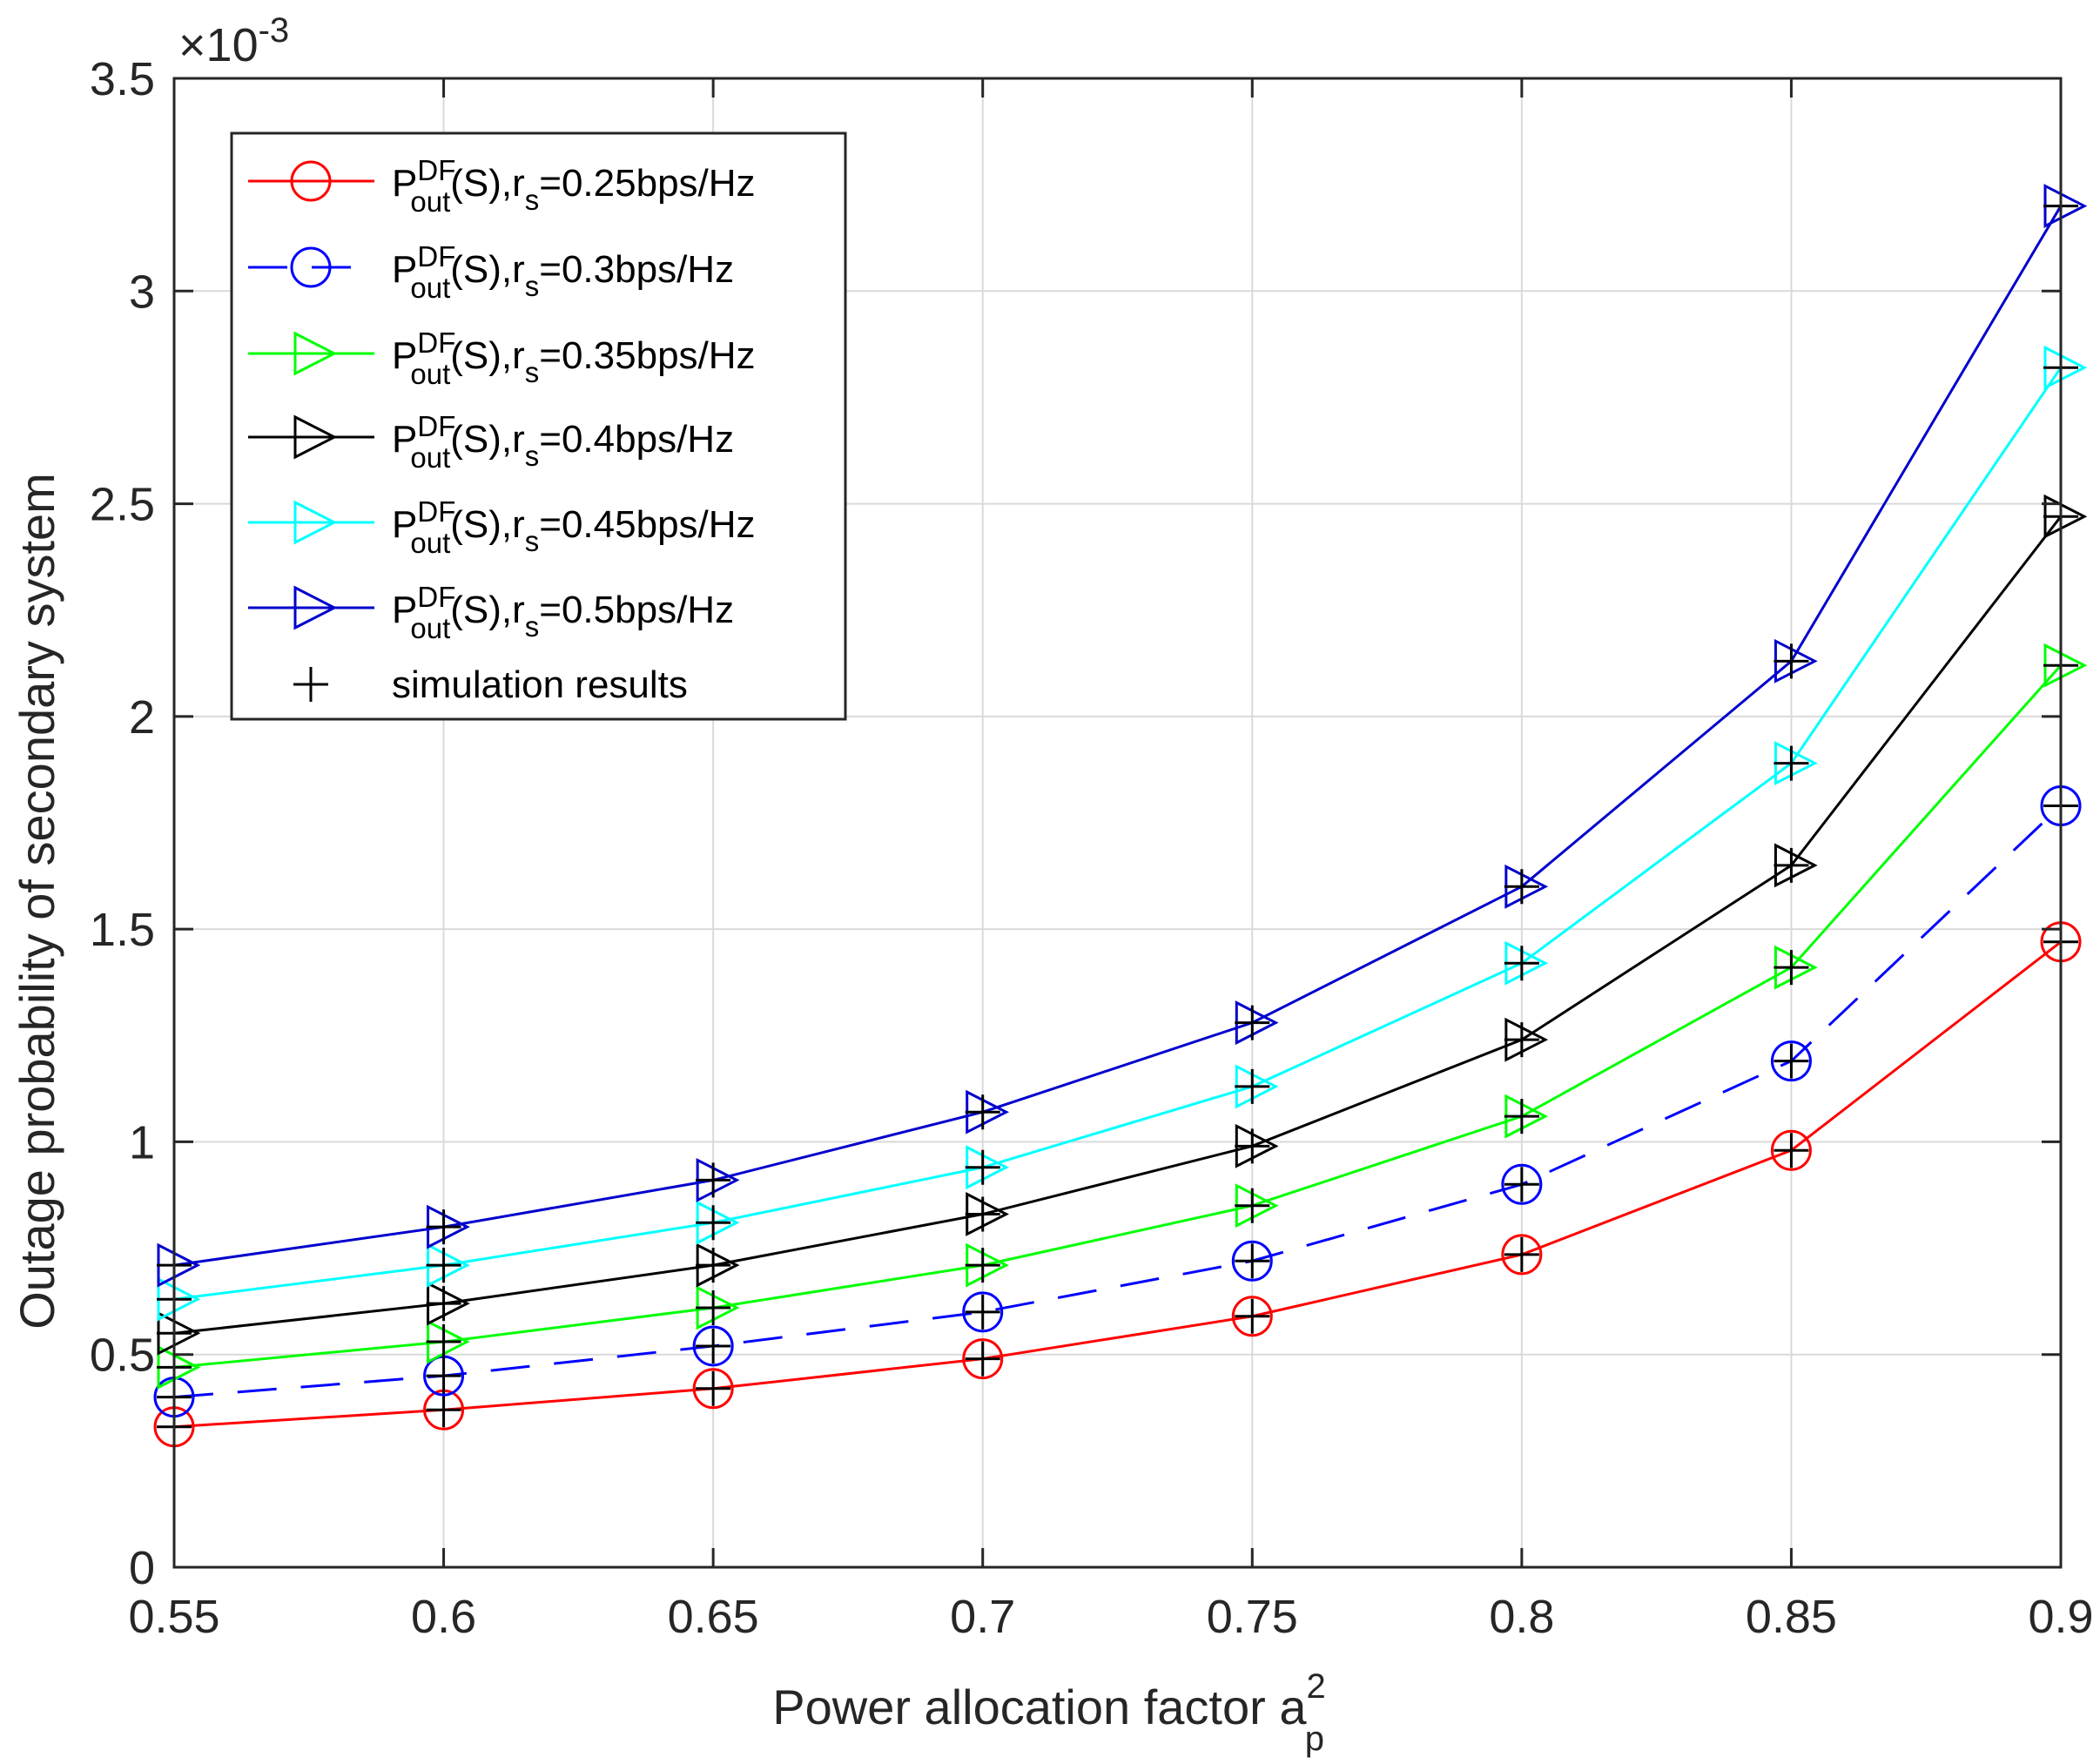 The width and height of the screenshot is (2100, 1764). What do you see at coordinates (37, 902) in the screenshot?
I see `y-axis-title: Outage probability of secondary system` at bounding box center [37, 902].